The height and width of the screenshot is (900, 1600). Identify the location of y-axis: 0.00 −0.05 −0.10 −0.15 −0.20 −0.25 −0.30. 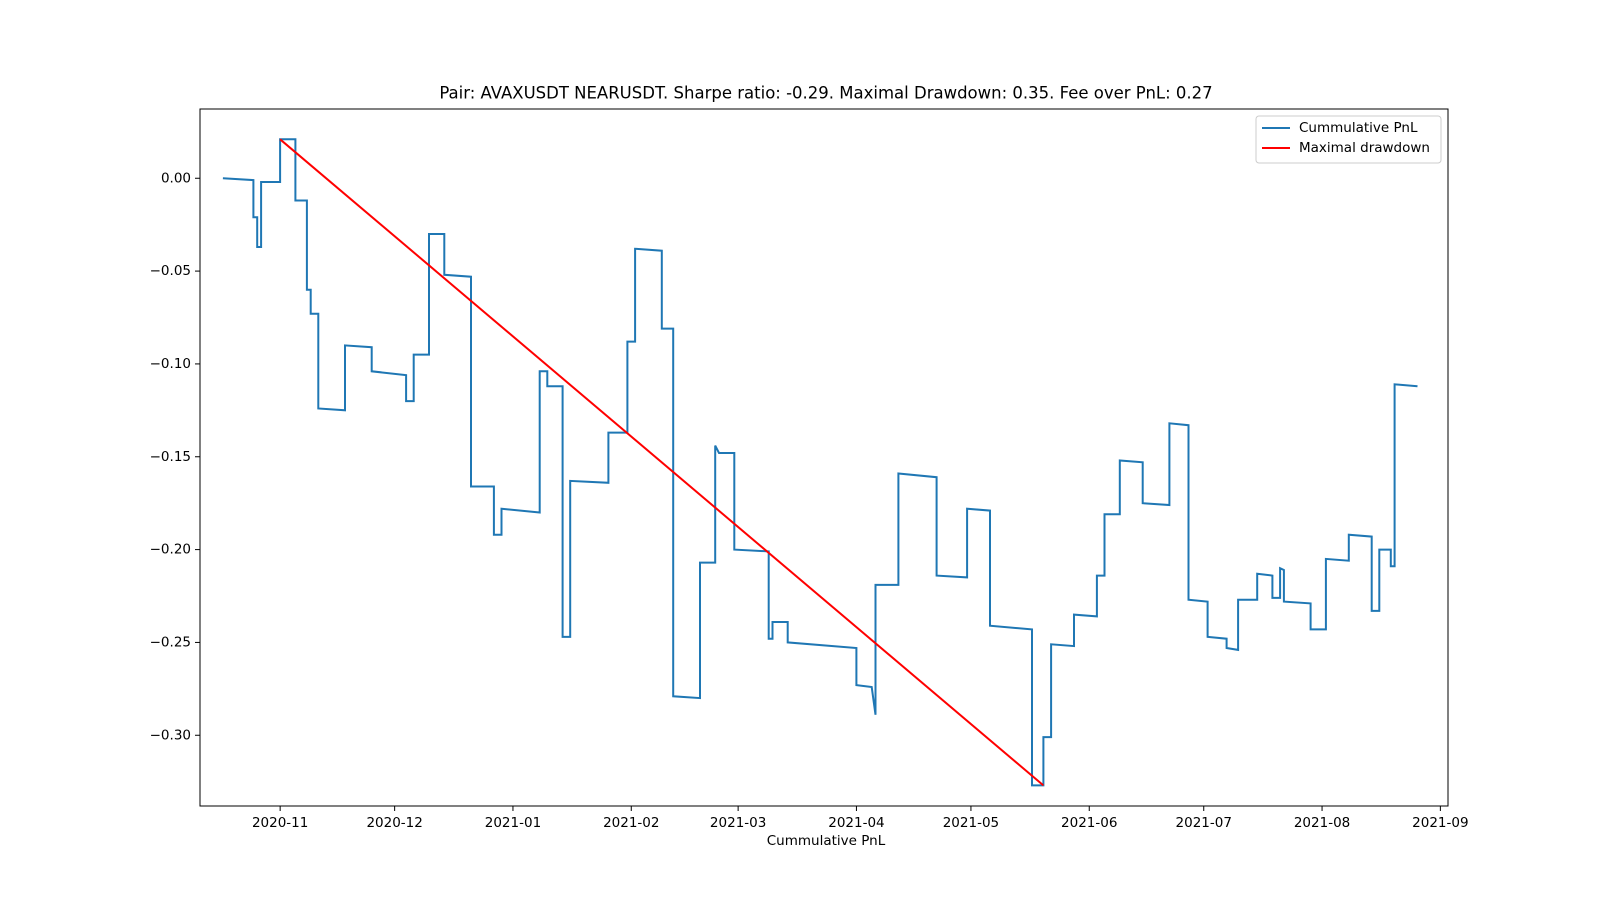
(175, 456).